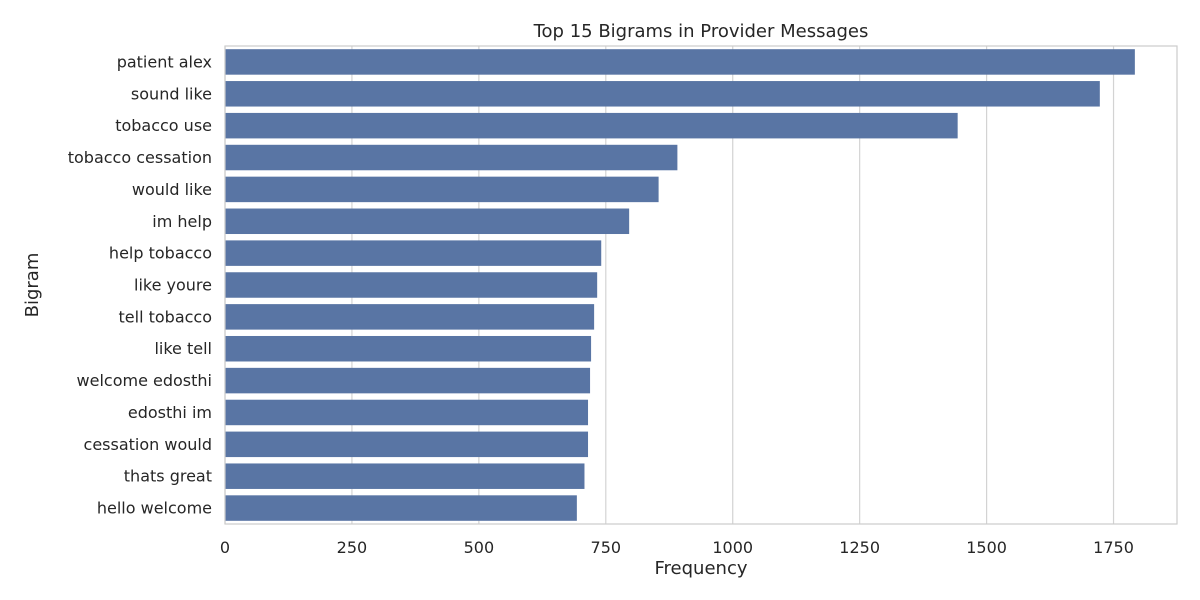 Image resolution: width=1200 pixels, height=600 pixels. Describe the element at coordinates (164, 61) in the screenshot. I see `y-tick-label: patient alex` at that location.